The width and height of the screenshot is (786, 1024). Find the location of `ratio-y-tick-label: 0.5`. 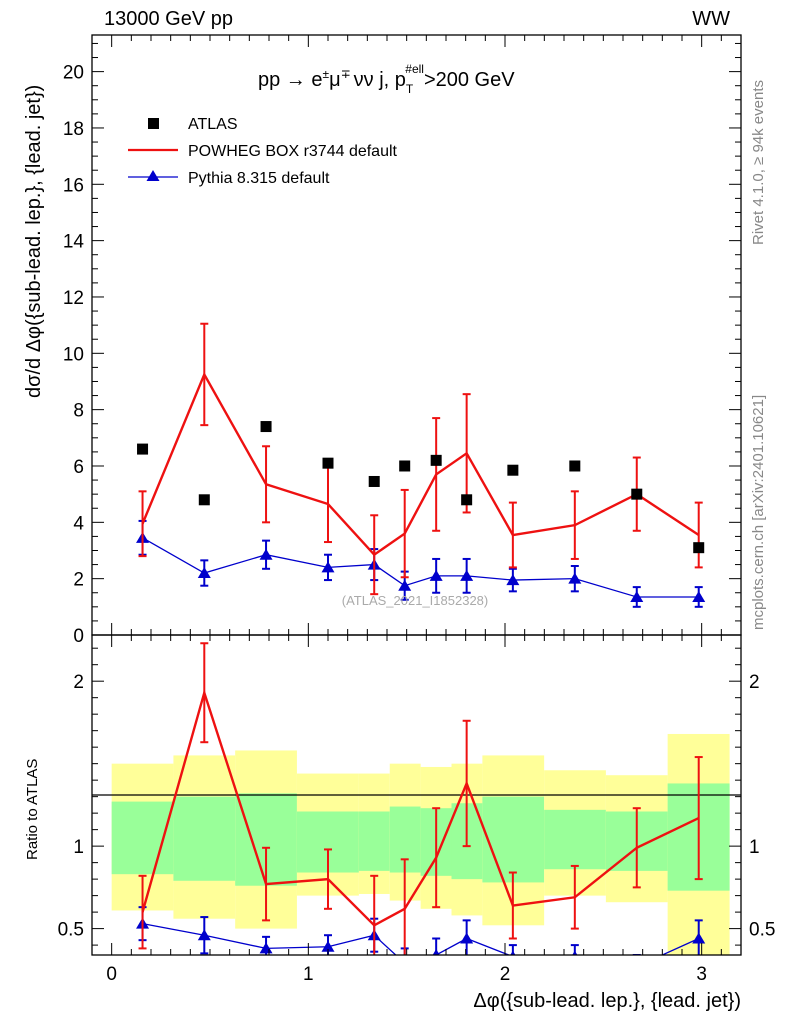

ratio-y-tick-label: 0.5 is located at coordinates (71, 930).